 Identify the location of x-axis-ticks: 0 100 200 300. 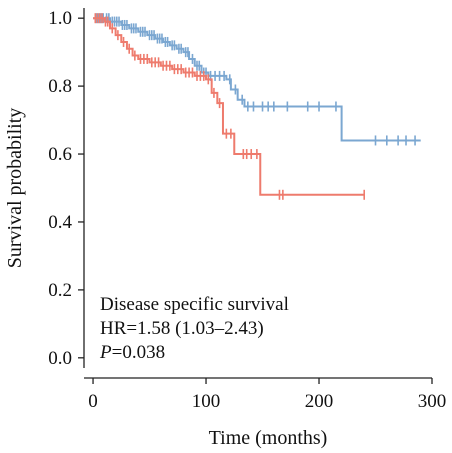
(267, 395).